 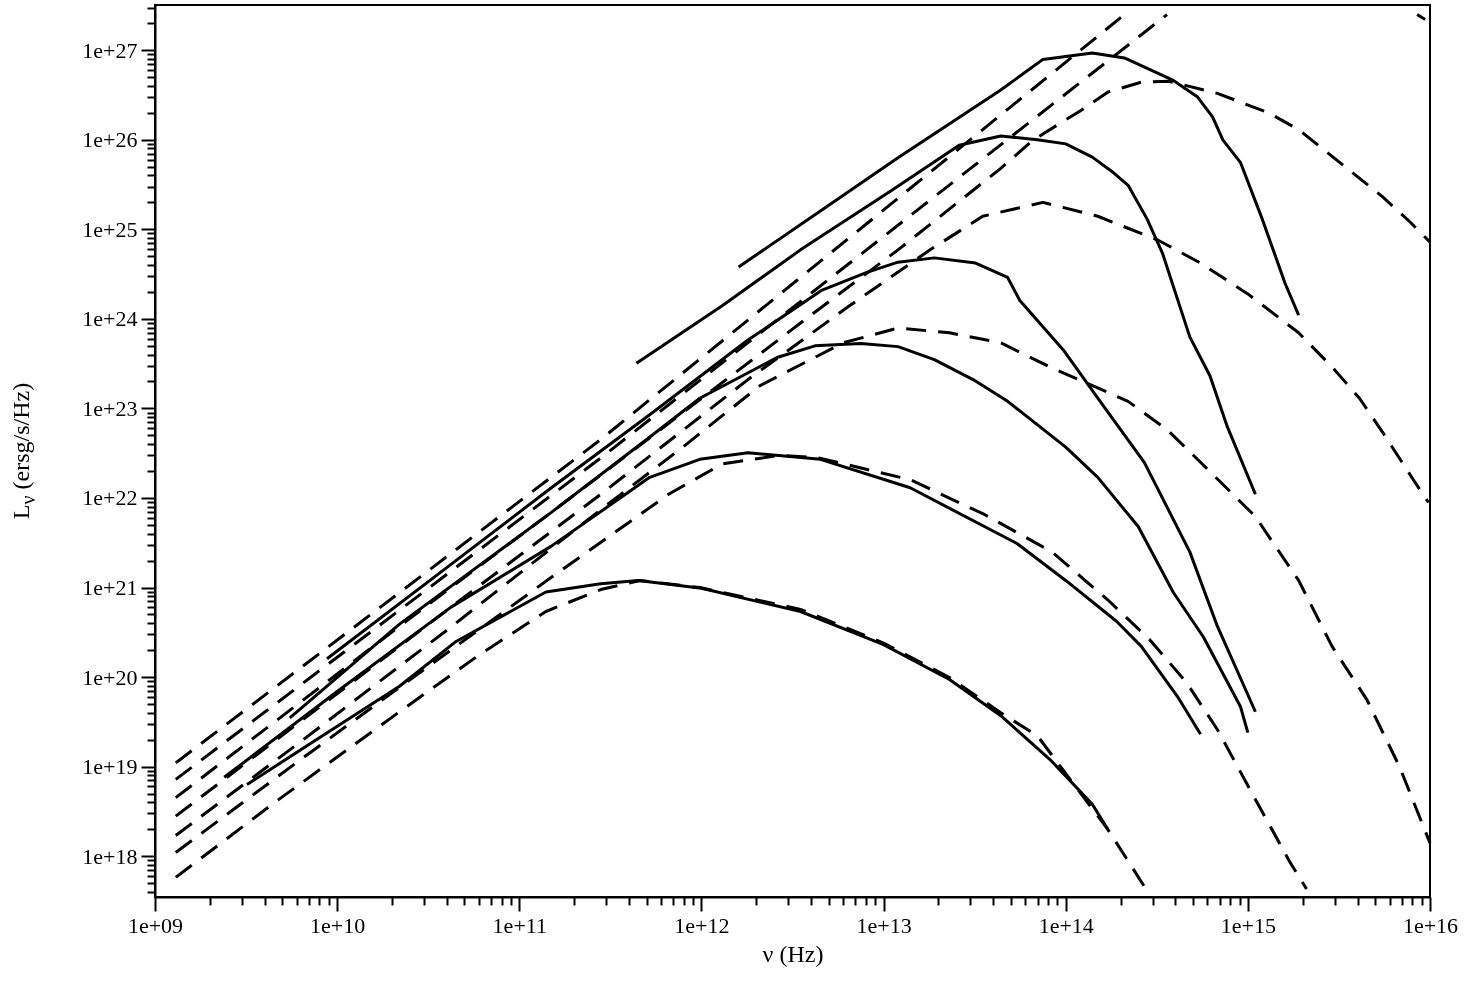 What do you see at coordinates (338, 925) in the screenshot?
I see `x-tick-label: 1e+10` at bounding box center [338, 925].